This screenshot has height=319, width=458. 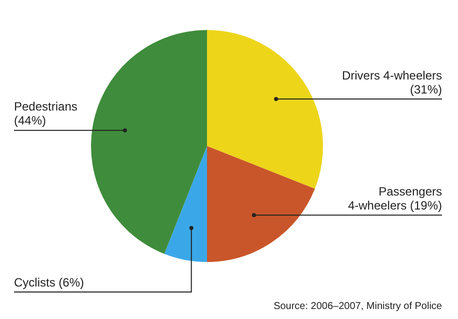 What do you see at coordinates (395, 198) in the screenshot?
I see `slice-label: Passengers 4-wheelers (19%)` at bounding box center [395, 198].